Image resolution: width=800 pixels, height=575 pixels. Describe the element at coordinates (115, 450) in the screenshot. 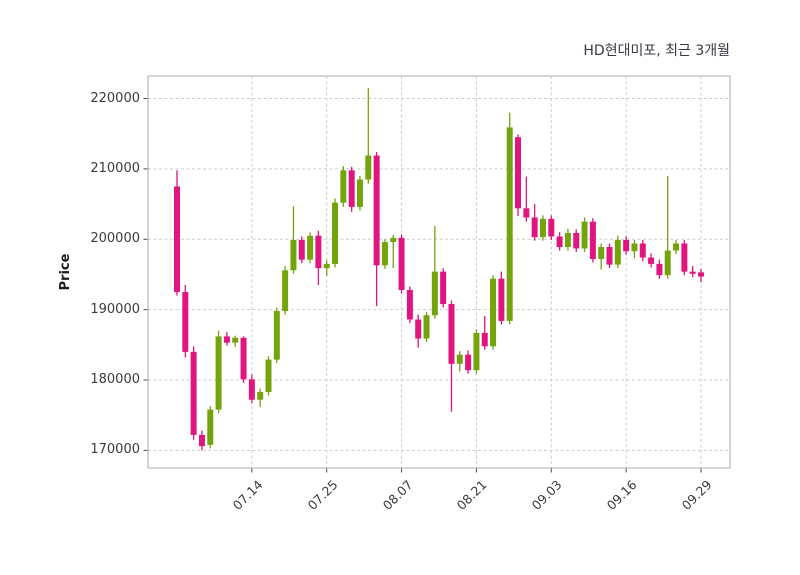

I see `y-tick-label: 170000` at that location.